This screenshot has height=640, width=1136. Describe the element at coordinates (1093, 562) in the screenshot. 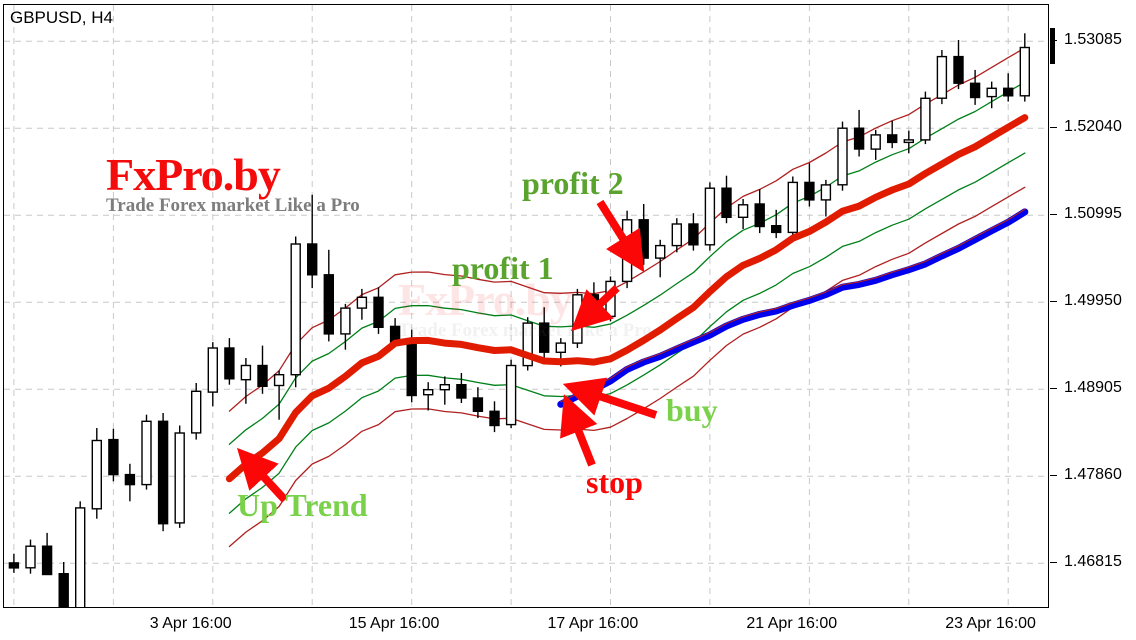

I see `y-tick-label: 1.46815` at that location.